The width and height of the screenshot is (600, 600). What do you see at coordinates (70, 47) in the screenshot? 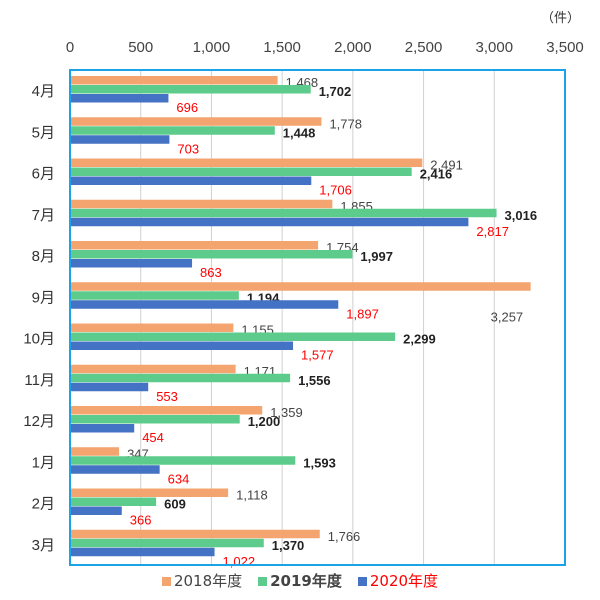
I see `x-tick-label: 0` at bounding box center [70, 47].